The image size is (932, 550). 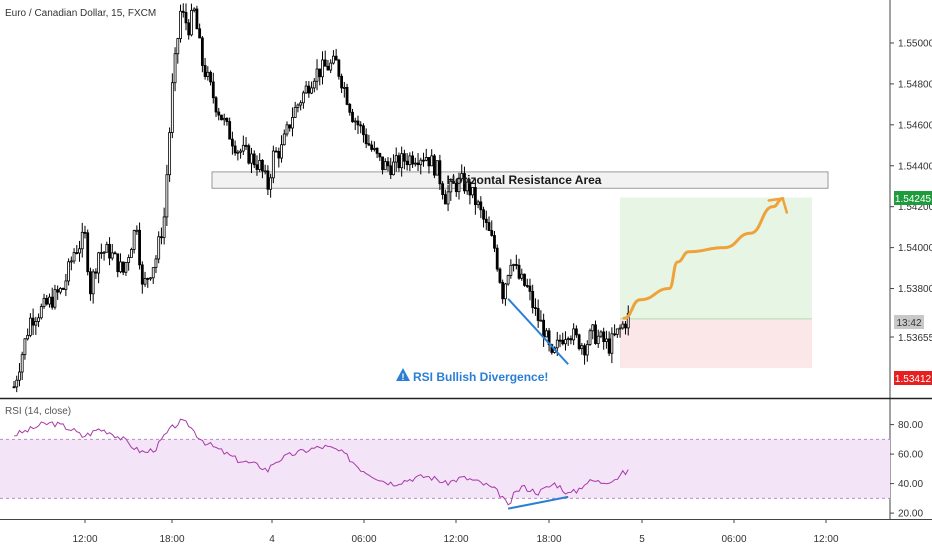 I want to click on price-tick-label: 1.54200, so click(x=915, y=207).